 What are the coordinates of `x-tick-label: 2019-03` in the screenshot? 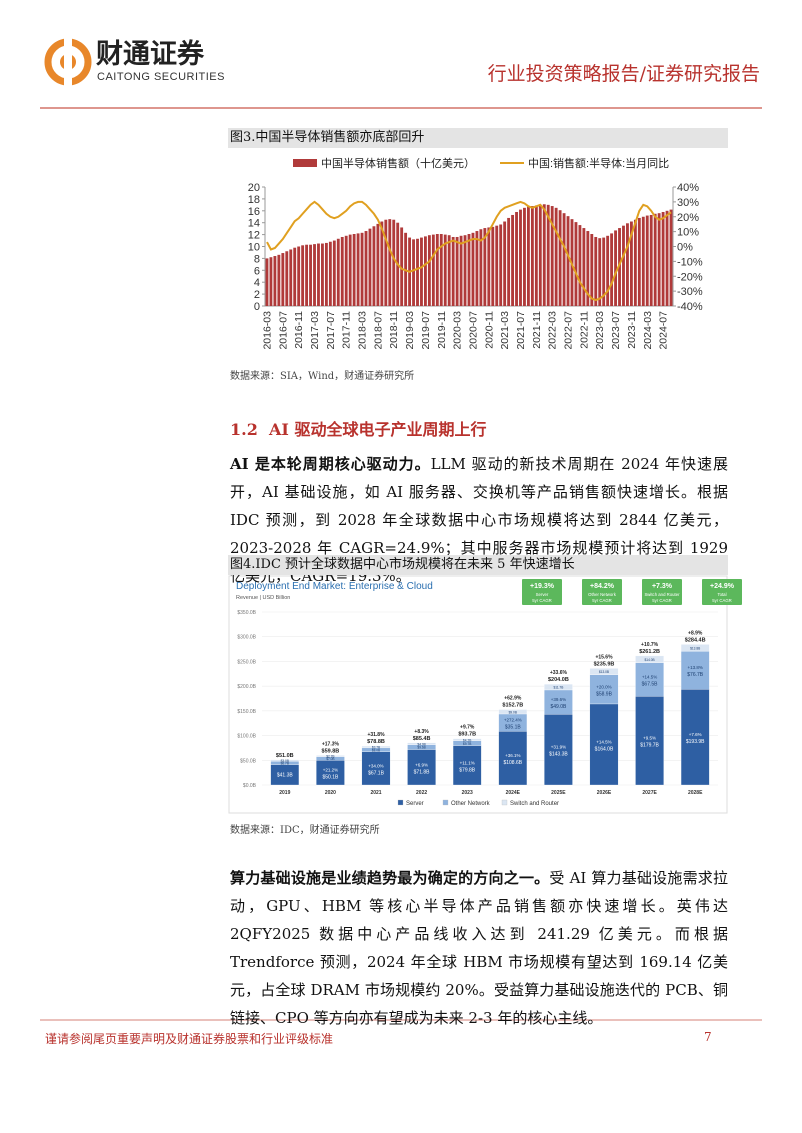 It's located at (410, 330).